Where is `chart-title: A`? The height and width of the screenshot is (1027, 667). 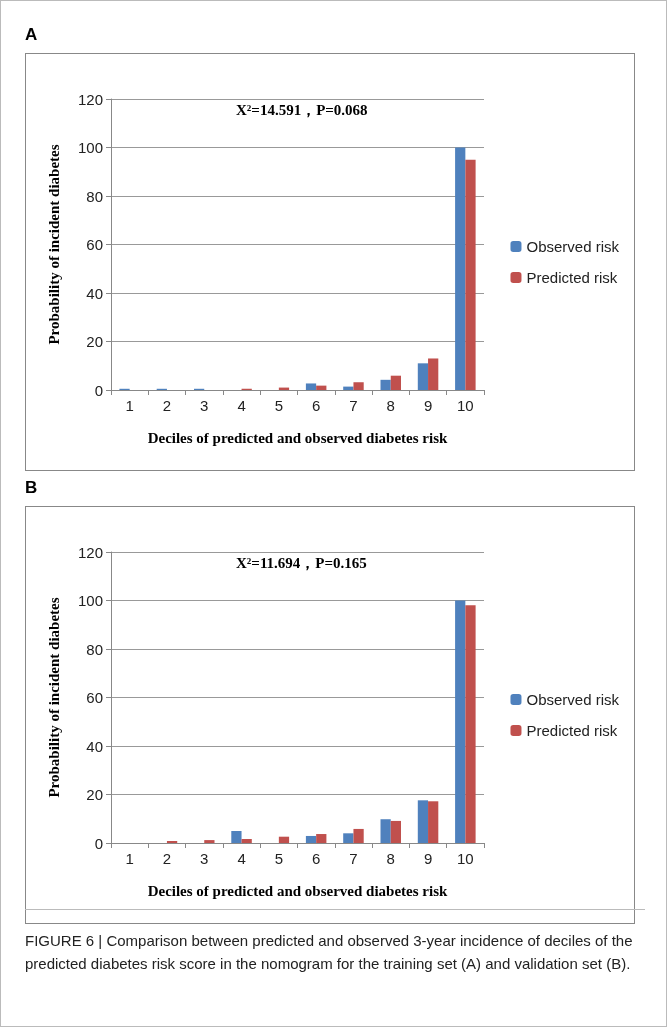
chart-title: A is located at coordinates (31, 35).